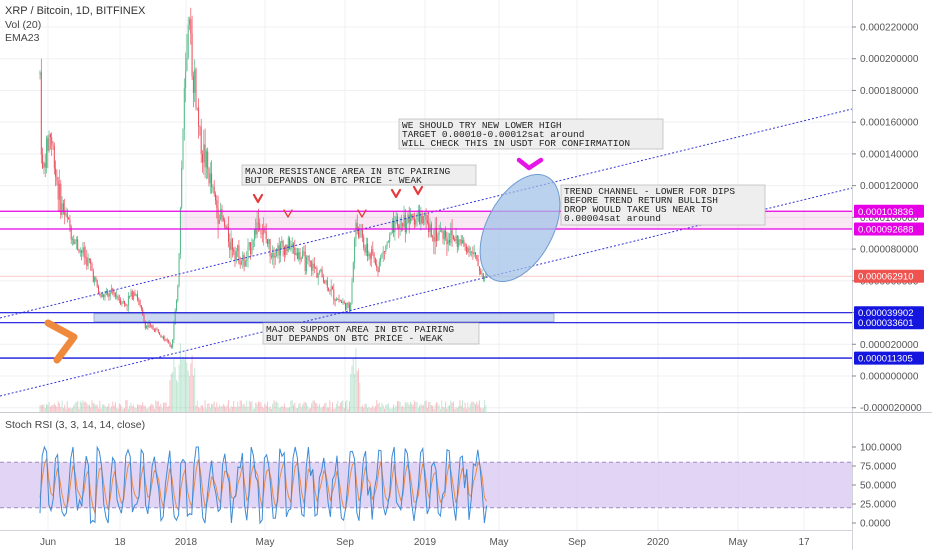 This screenshot has height=550, width=932. Describe the element at coordinates (804, 542) in the screenshot. I see `time-axis-label: 17` at that location.